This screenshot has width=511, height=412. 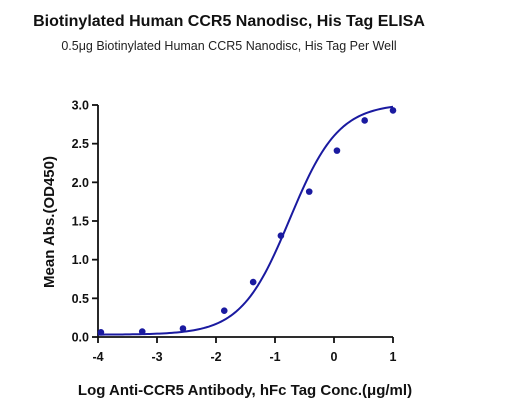 What do you see at coordinates (80, 260) in the screenshot?
I see `y-tick-label: 1.0` at bounding box center [80, 260].